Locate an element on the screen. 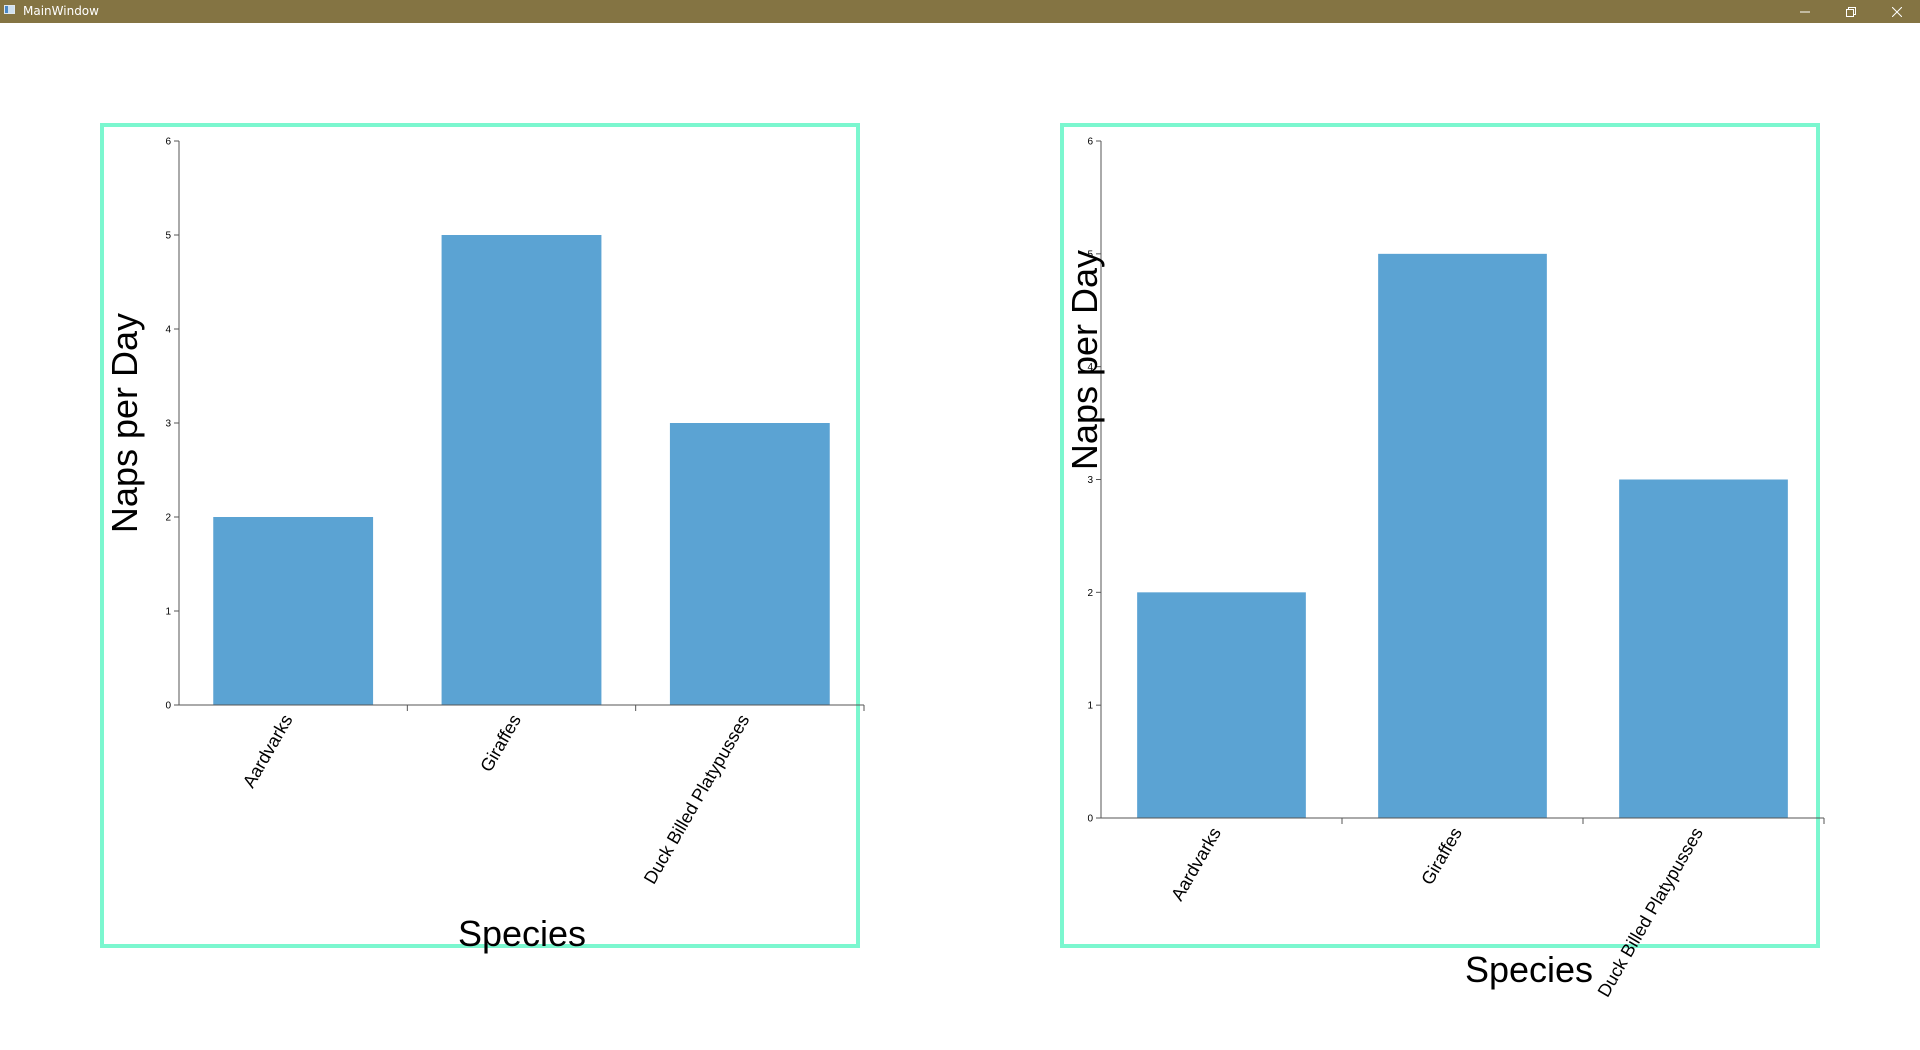  window-title: MainWindow is located at coordinates (61, 11).